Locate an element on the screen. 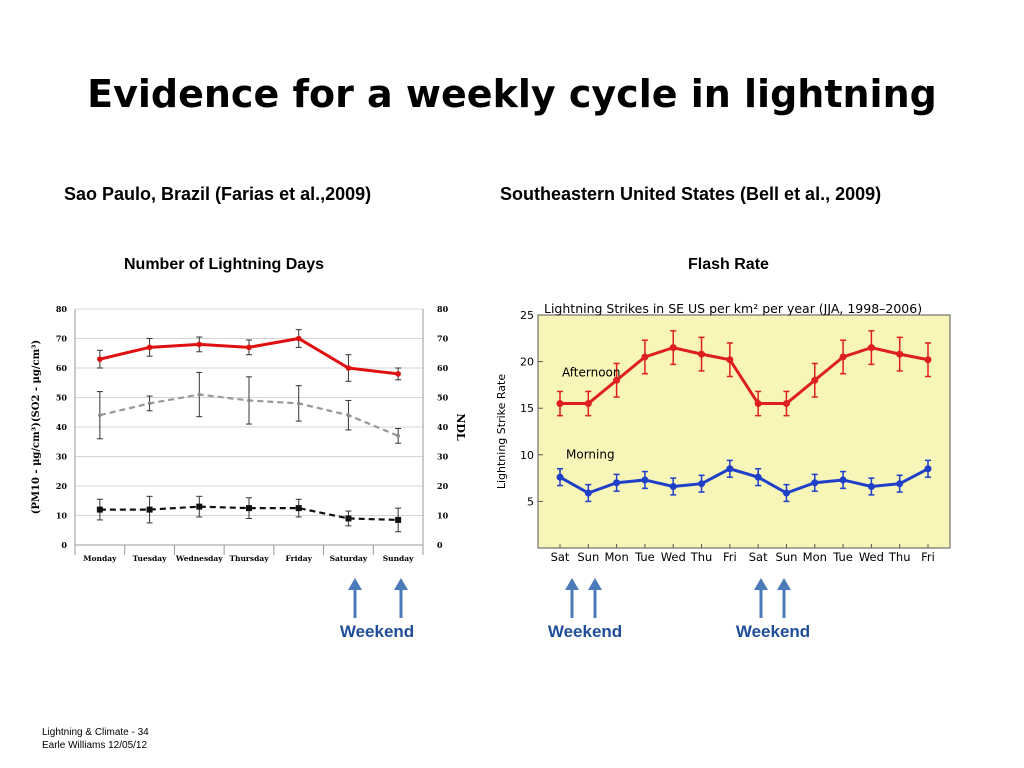 This screenshot has width=1024, height=768. y-right-tick-label: 30 is located at coordinates (443, 457).